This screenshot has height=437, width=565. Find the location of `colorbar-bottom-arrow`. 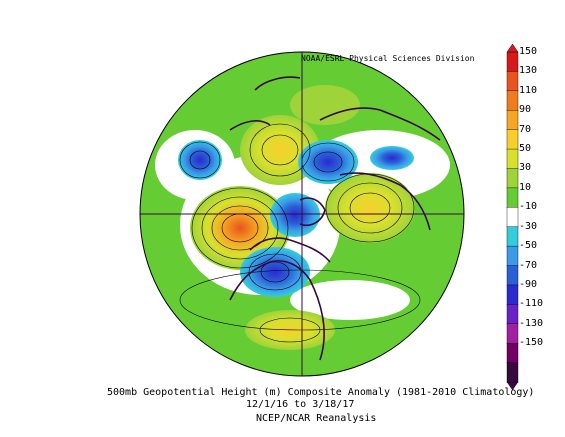

colorbar-bottom-arrow is located at coordinates (512, 386).